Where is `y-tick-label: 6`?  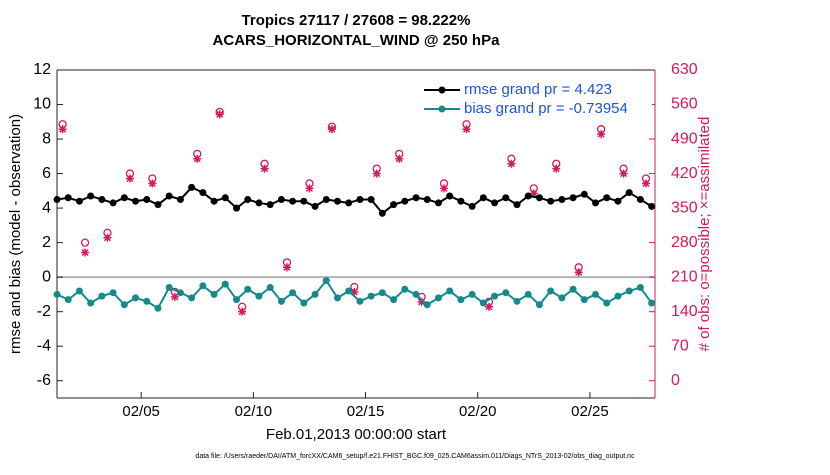
y-tick-label: 6 is located at coordinates (46, 173).